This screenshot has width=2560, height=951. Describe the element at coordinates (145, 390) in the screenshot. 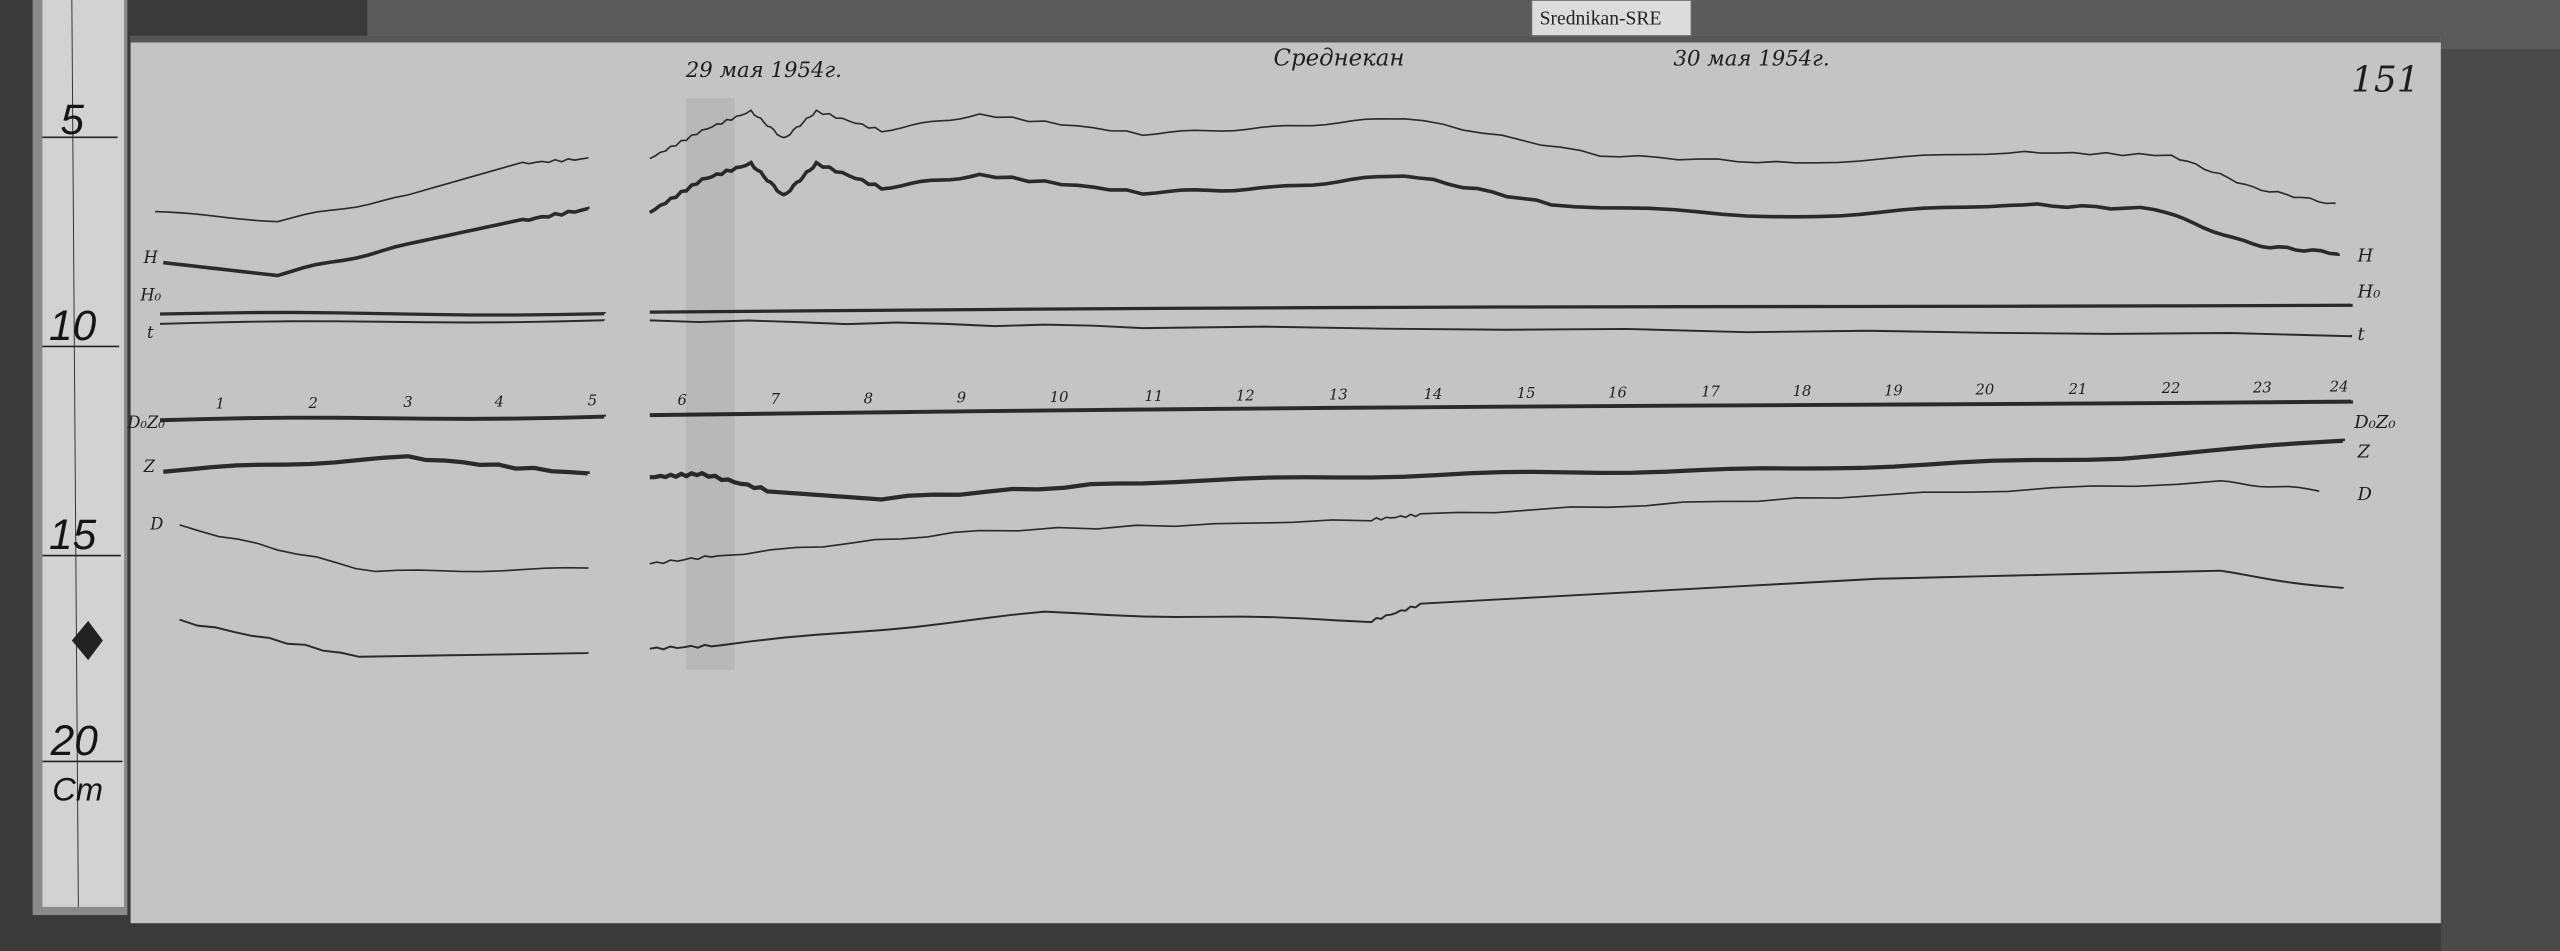

I see `trace-labels-left: H H₀ t D₀Z₀ Z D` at that location.